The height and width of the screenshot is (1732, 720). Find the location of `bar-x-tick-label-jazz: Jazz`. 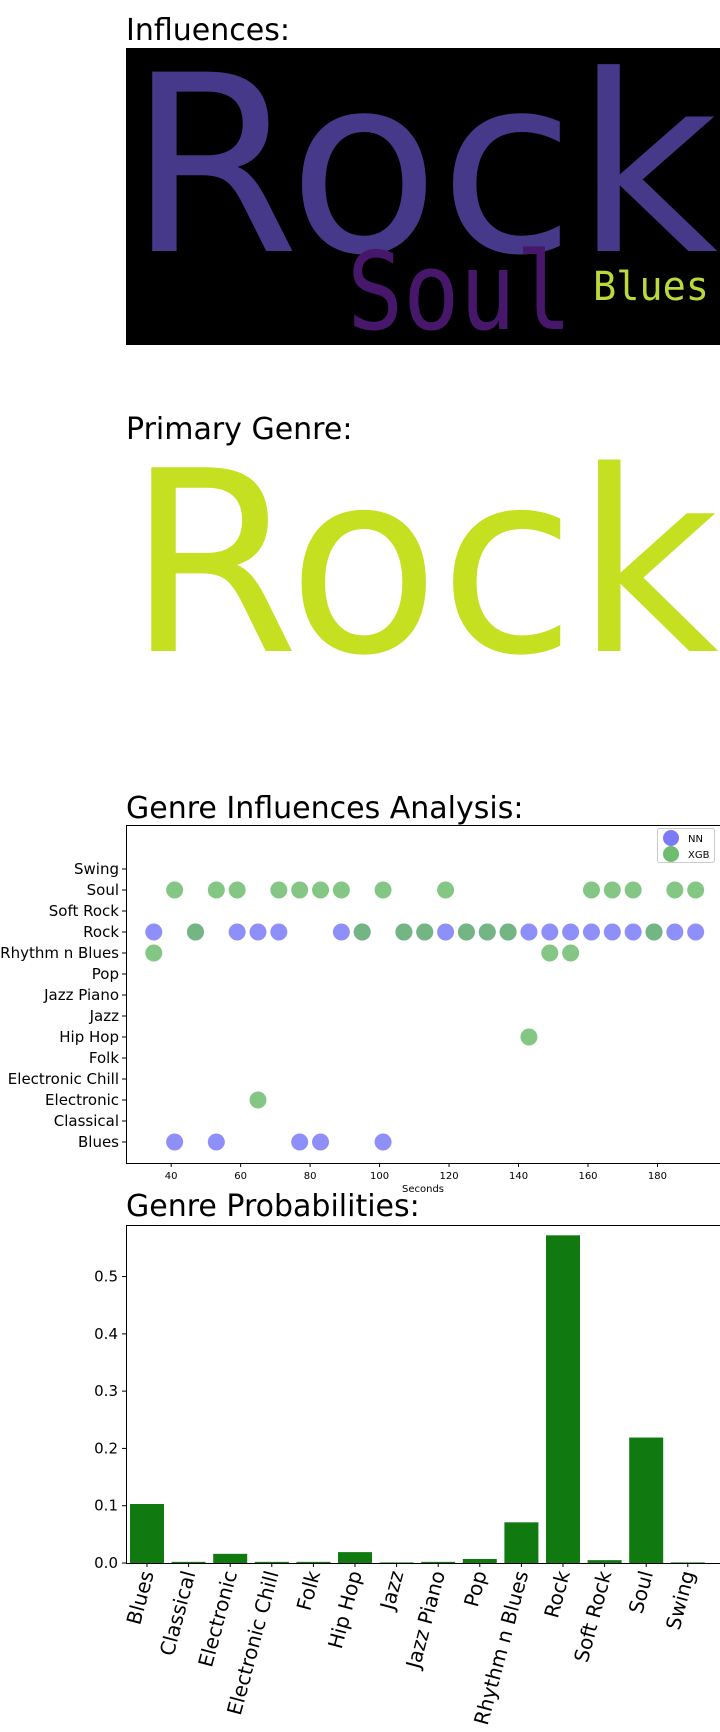

bar-x-tick-label-jazz: Jazz is located at coordinates (392, 1591).